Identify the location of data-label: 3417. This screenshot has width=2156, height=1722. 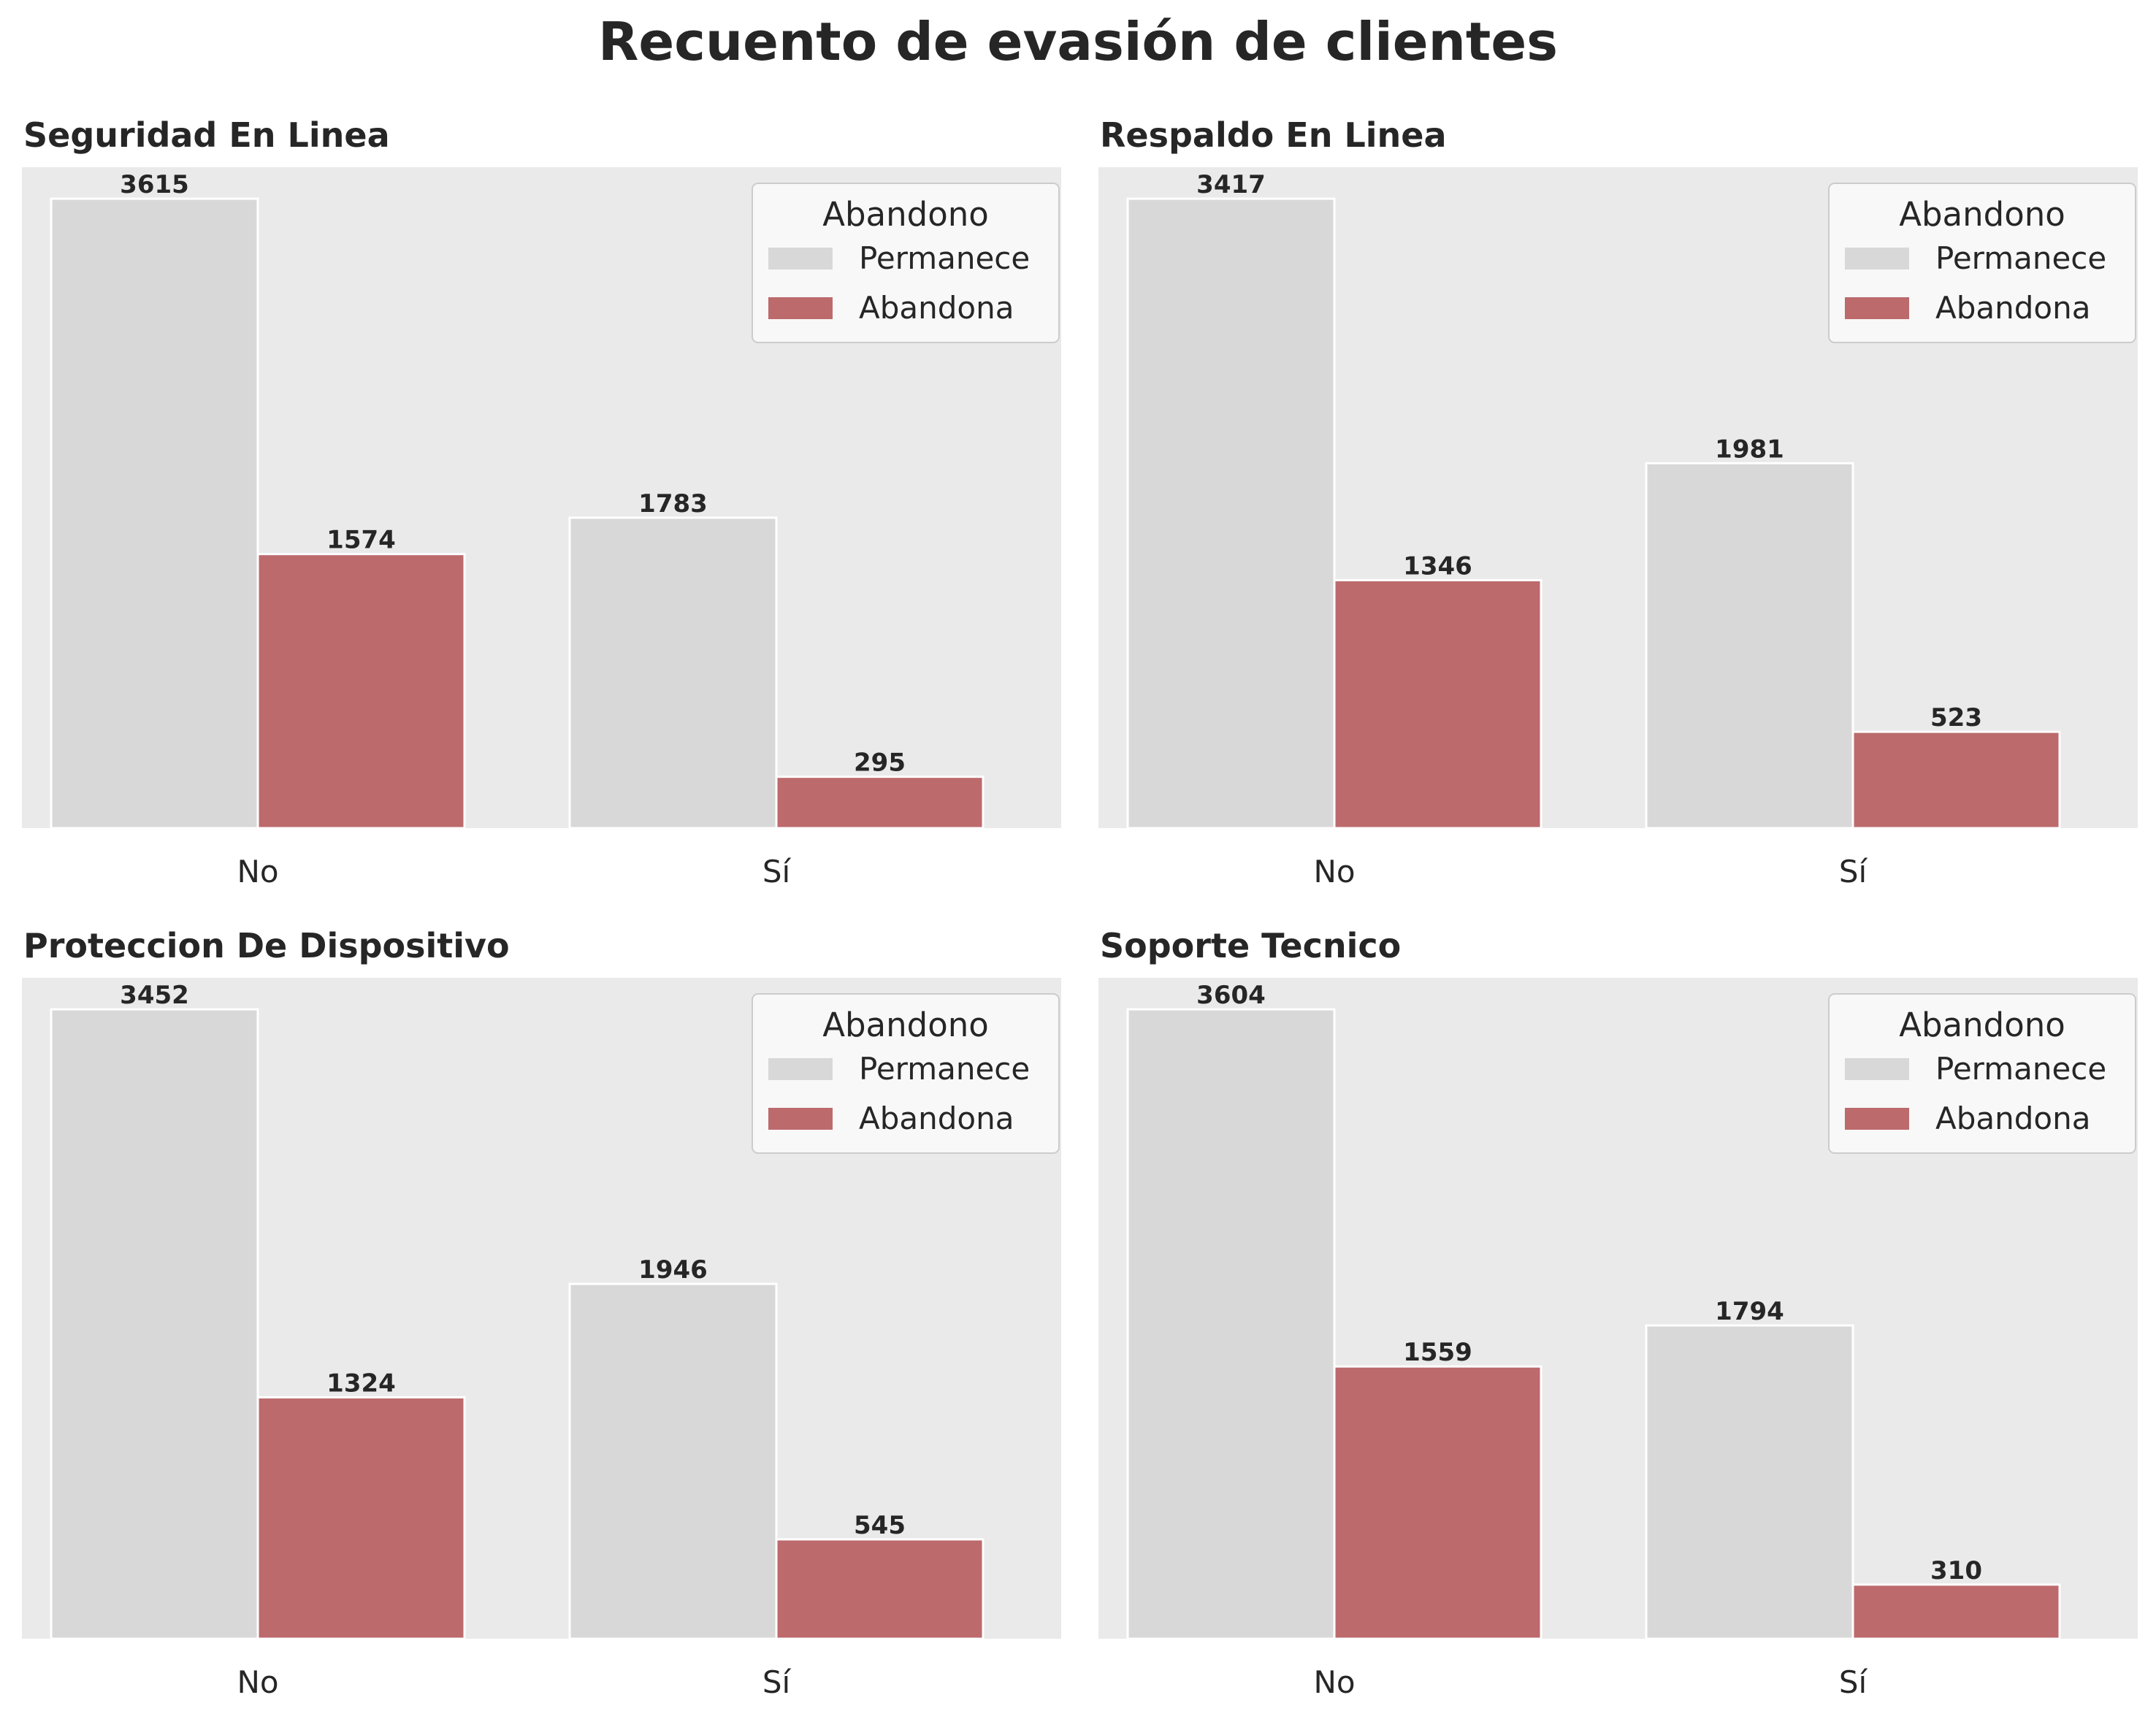
(1231, 185).